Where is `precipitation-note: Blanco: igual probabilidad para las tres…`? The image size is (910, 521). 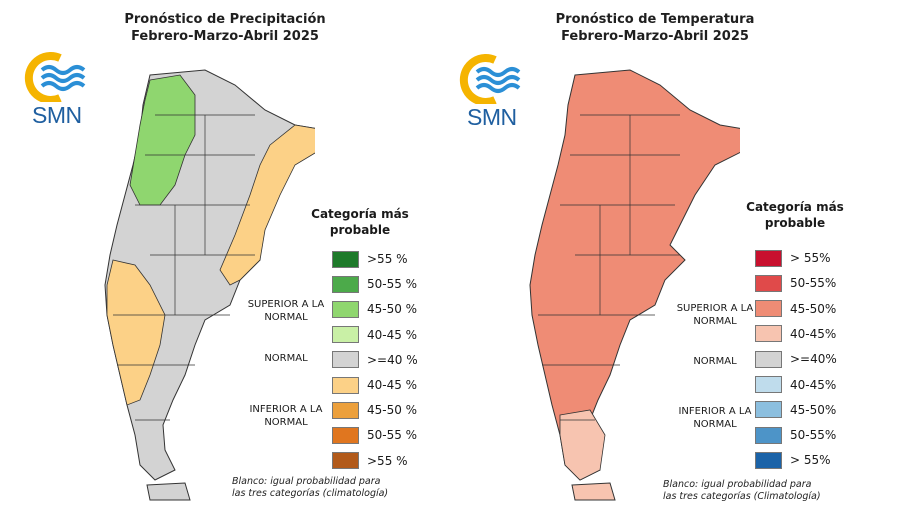
precipitation-note: Blanco: igual probabilidad para las tres… is located at coordinates (332, 488).